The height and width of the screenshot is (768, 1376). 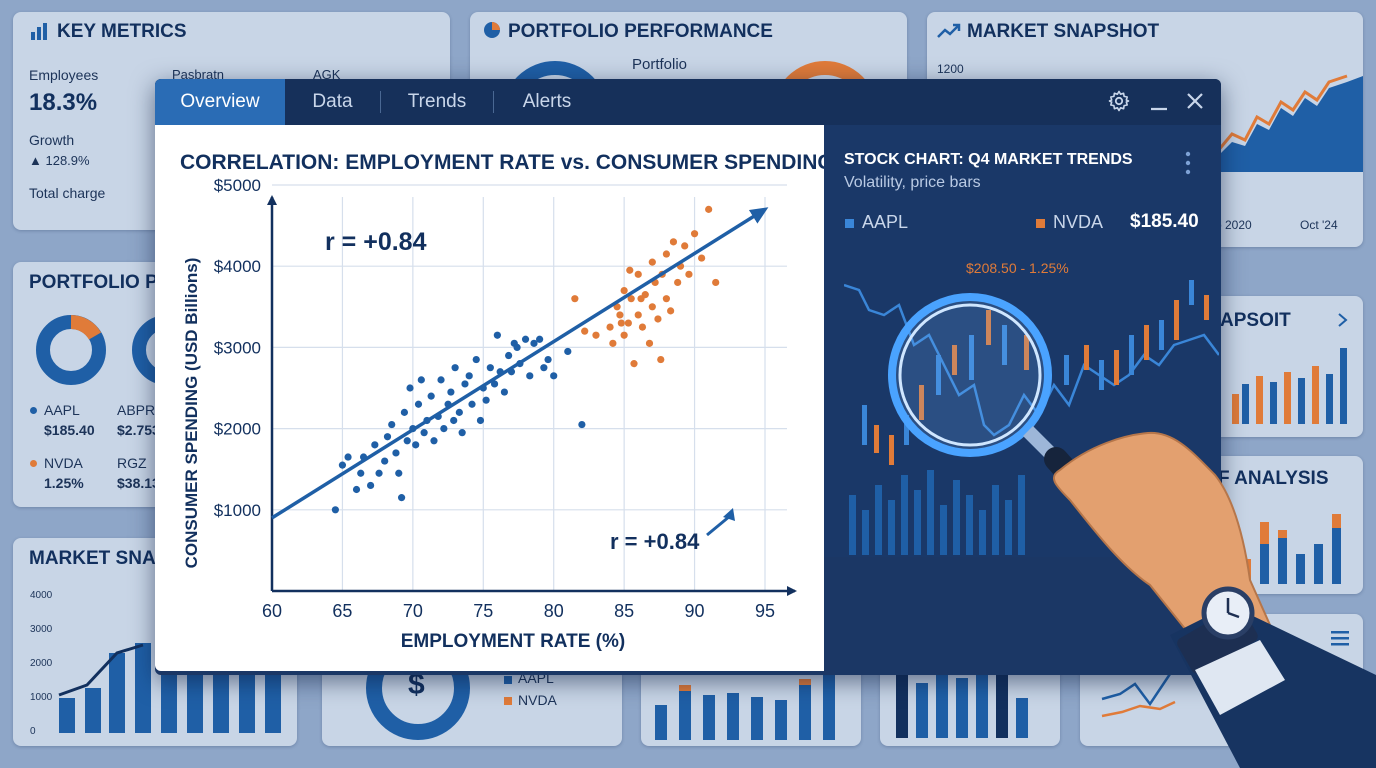 I want to click on y-tick-label: $5000, so click(x=237, y=185).